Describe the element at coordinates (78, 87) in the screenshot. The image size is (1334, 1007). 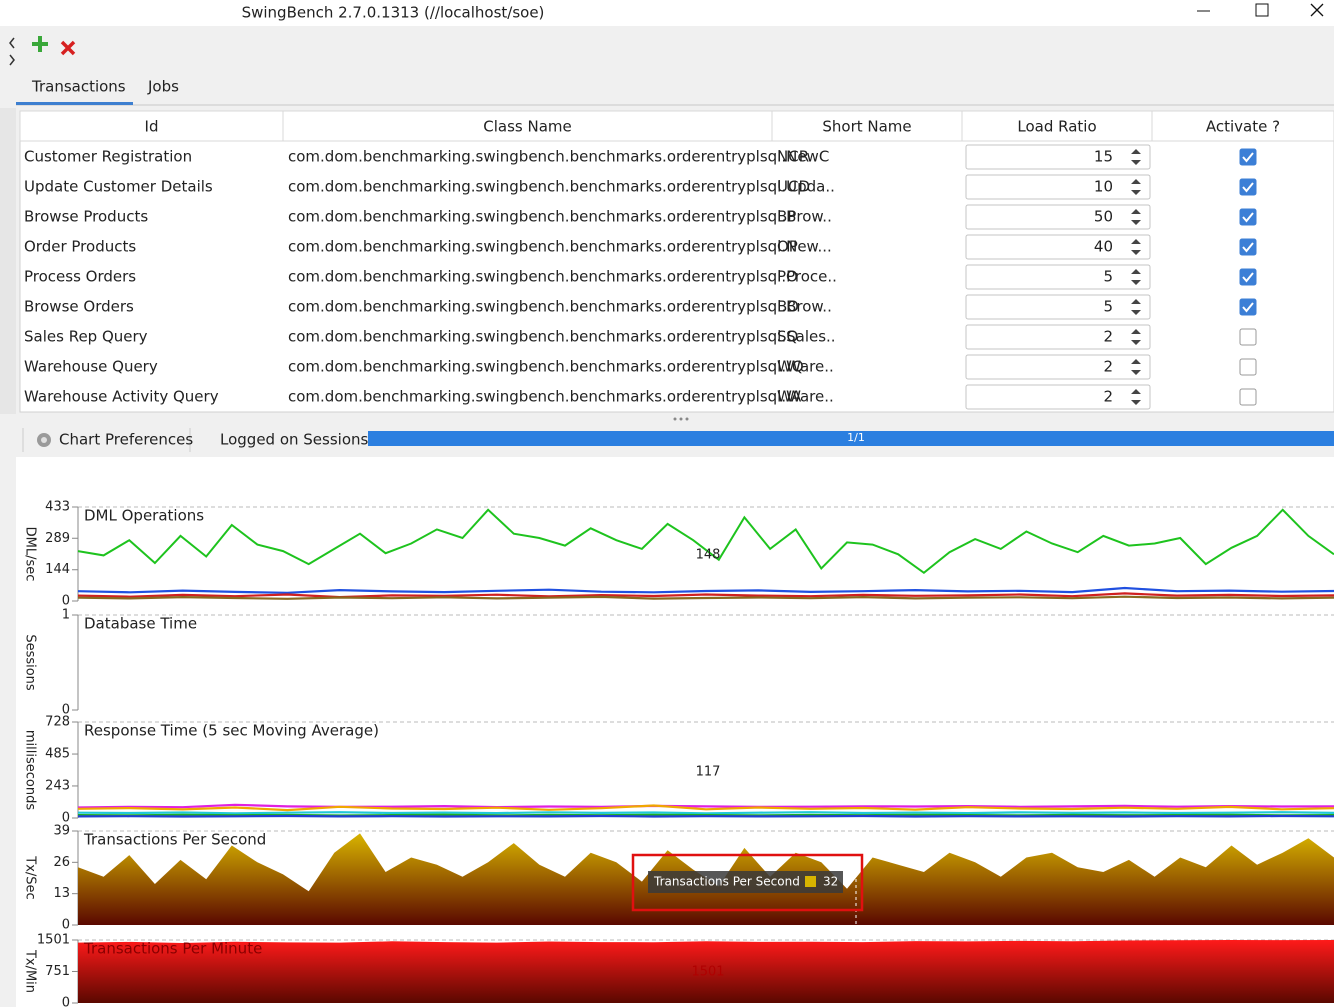
I see `tab: Transactions` at that location.